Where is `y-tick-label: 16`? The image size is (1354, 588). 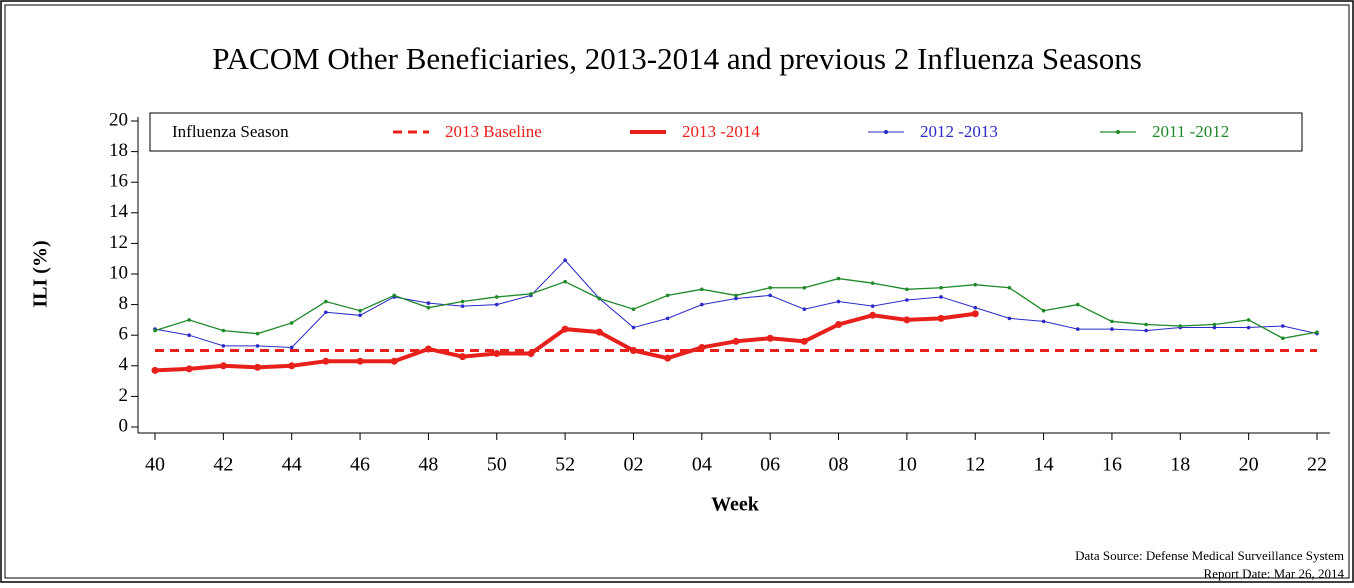
y-tick-label: 16 is located at coordinates (118, 181).